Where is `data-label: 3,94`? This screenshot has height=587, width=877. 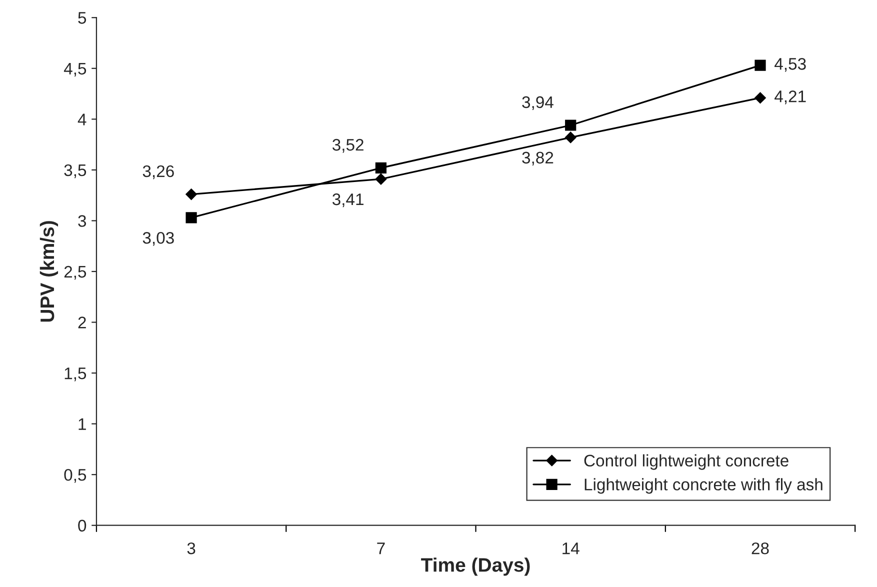
data-label: 3,94 is located at coordinates (538, 103).